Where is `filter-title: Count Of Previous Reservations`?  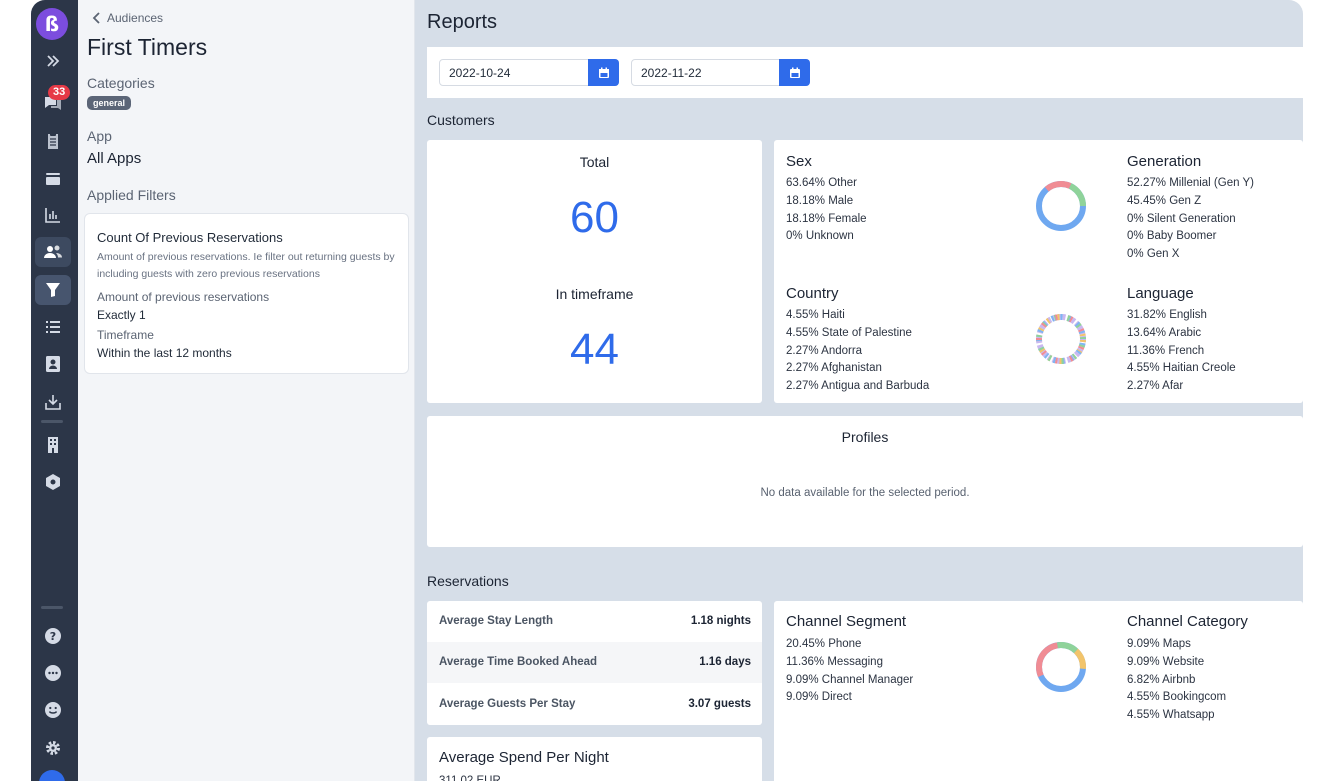 filter-title: Count Of Previous Reservations is located at coordinates (190, 237).